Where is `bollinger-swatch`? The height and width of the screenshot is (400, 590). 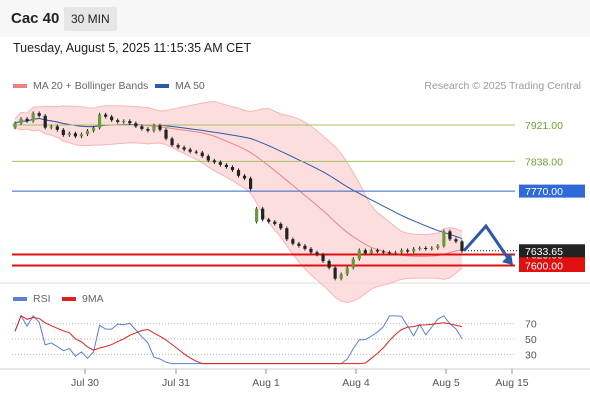 bollinger-swatch is located at coordinates (20, 86).